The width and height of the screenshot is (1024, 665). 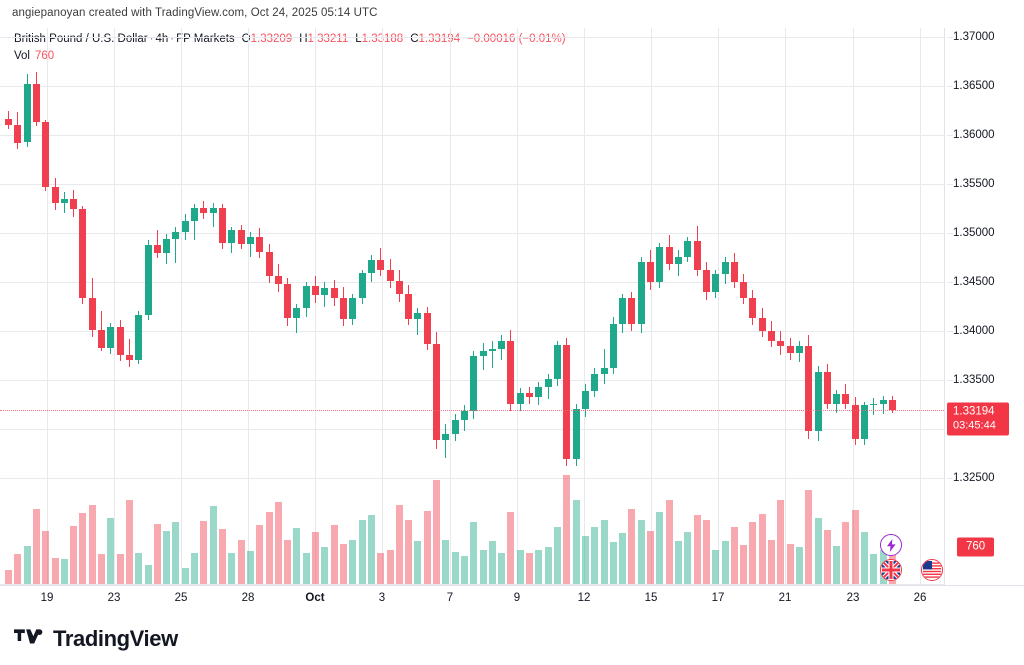 I want to click on footer-bar: TradingView, so click(x=512, y=638).